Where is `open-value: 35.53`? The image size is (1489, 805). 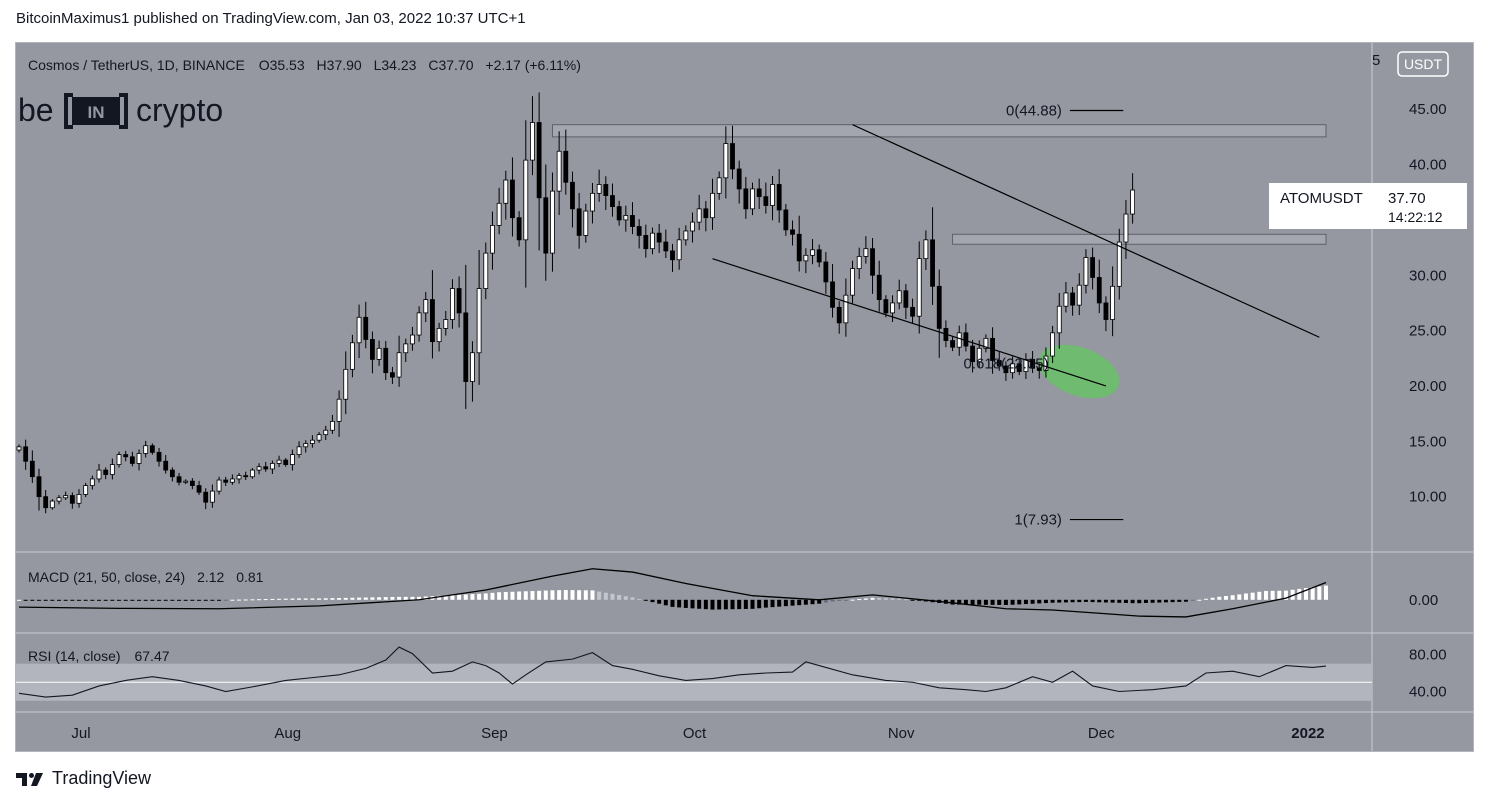 open-value: 35.53 is located at coordinates (287, 65).